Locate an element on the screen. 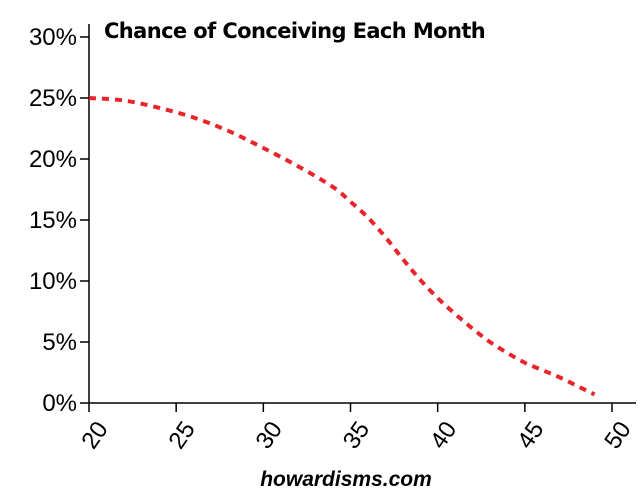 This screenshot has width=644, height=494. source-label: howardisms.com is located at coordinates (346, 479).